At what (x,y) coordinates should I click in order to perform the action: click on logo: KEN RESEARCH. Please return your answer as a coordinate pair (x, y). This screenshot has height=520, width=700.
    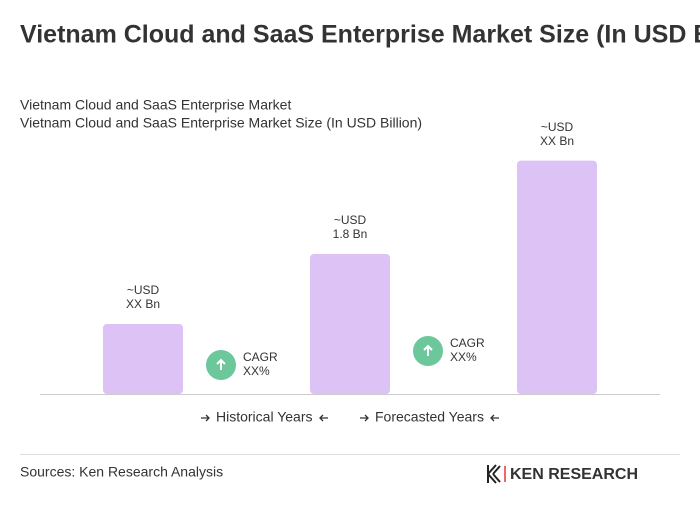
    Looking at the image, I should click on (562, 474).